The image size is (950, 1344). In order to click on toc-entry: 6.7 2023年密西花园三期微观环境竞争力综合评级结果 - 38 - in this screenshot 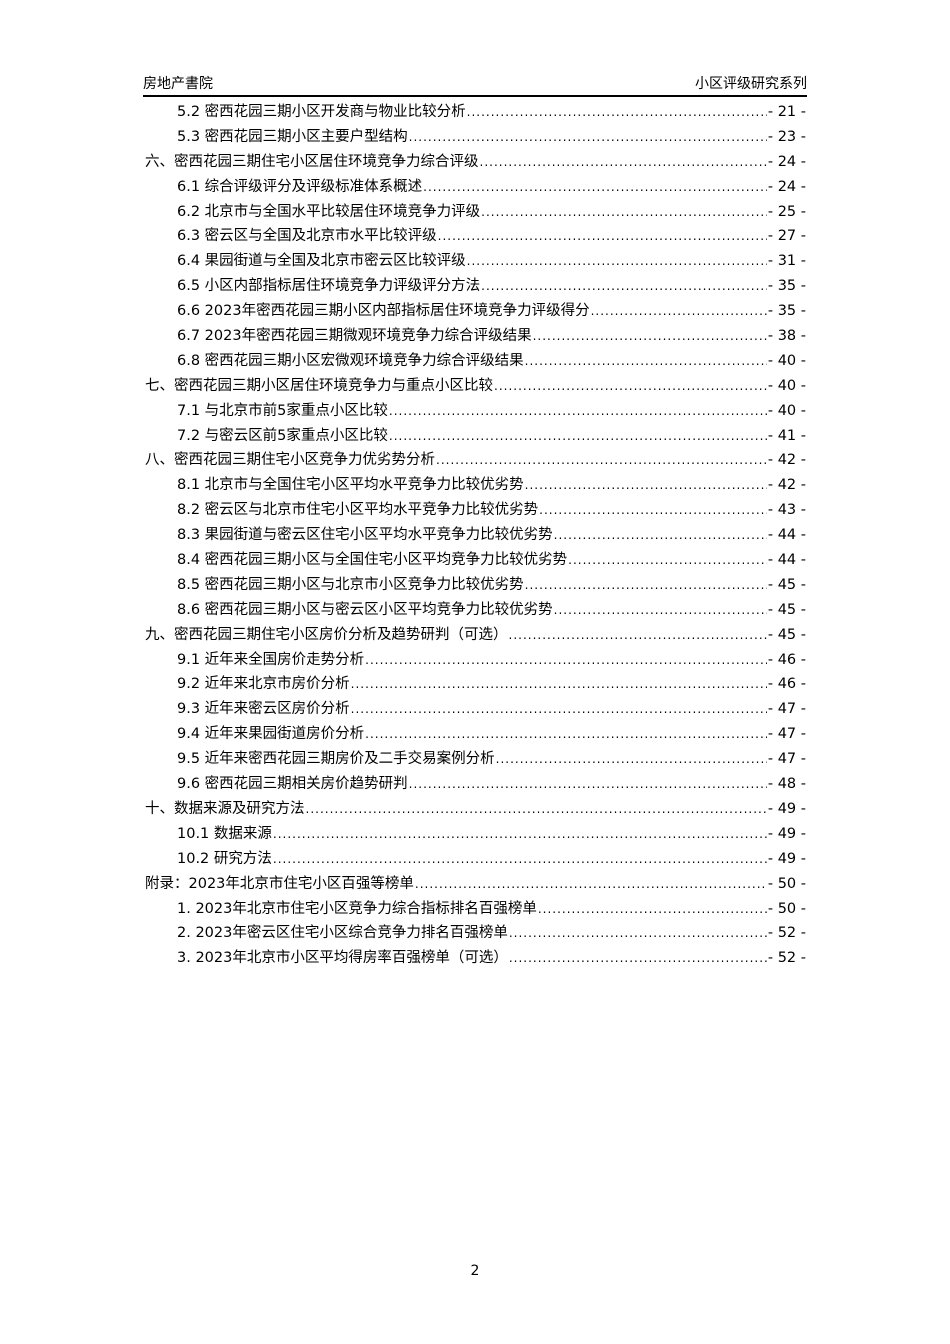, I will do `click(475, 336)`.